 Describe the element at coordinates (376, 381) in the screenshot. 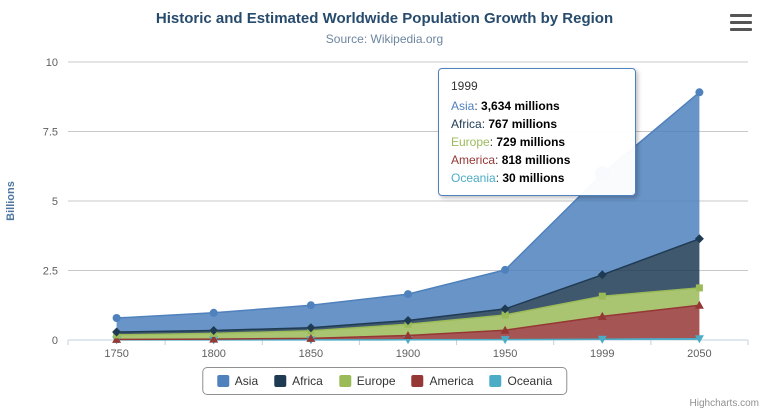

I see `legend-label: Europe` at that location.